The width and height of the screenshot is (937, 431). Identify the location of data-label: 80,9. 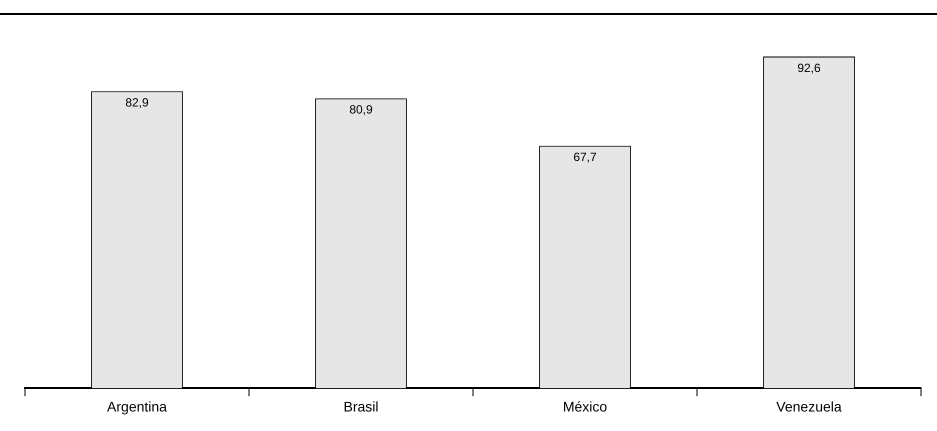
(361, 109).